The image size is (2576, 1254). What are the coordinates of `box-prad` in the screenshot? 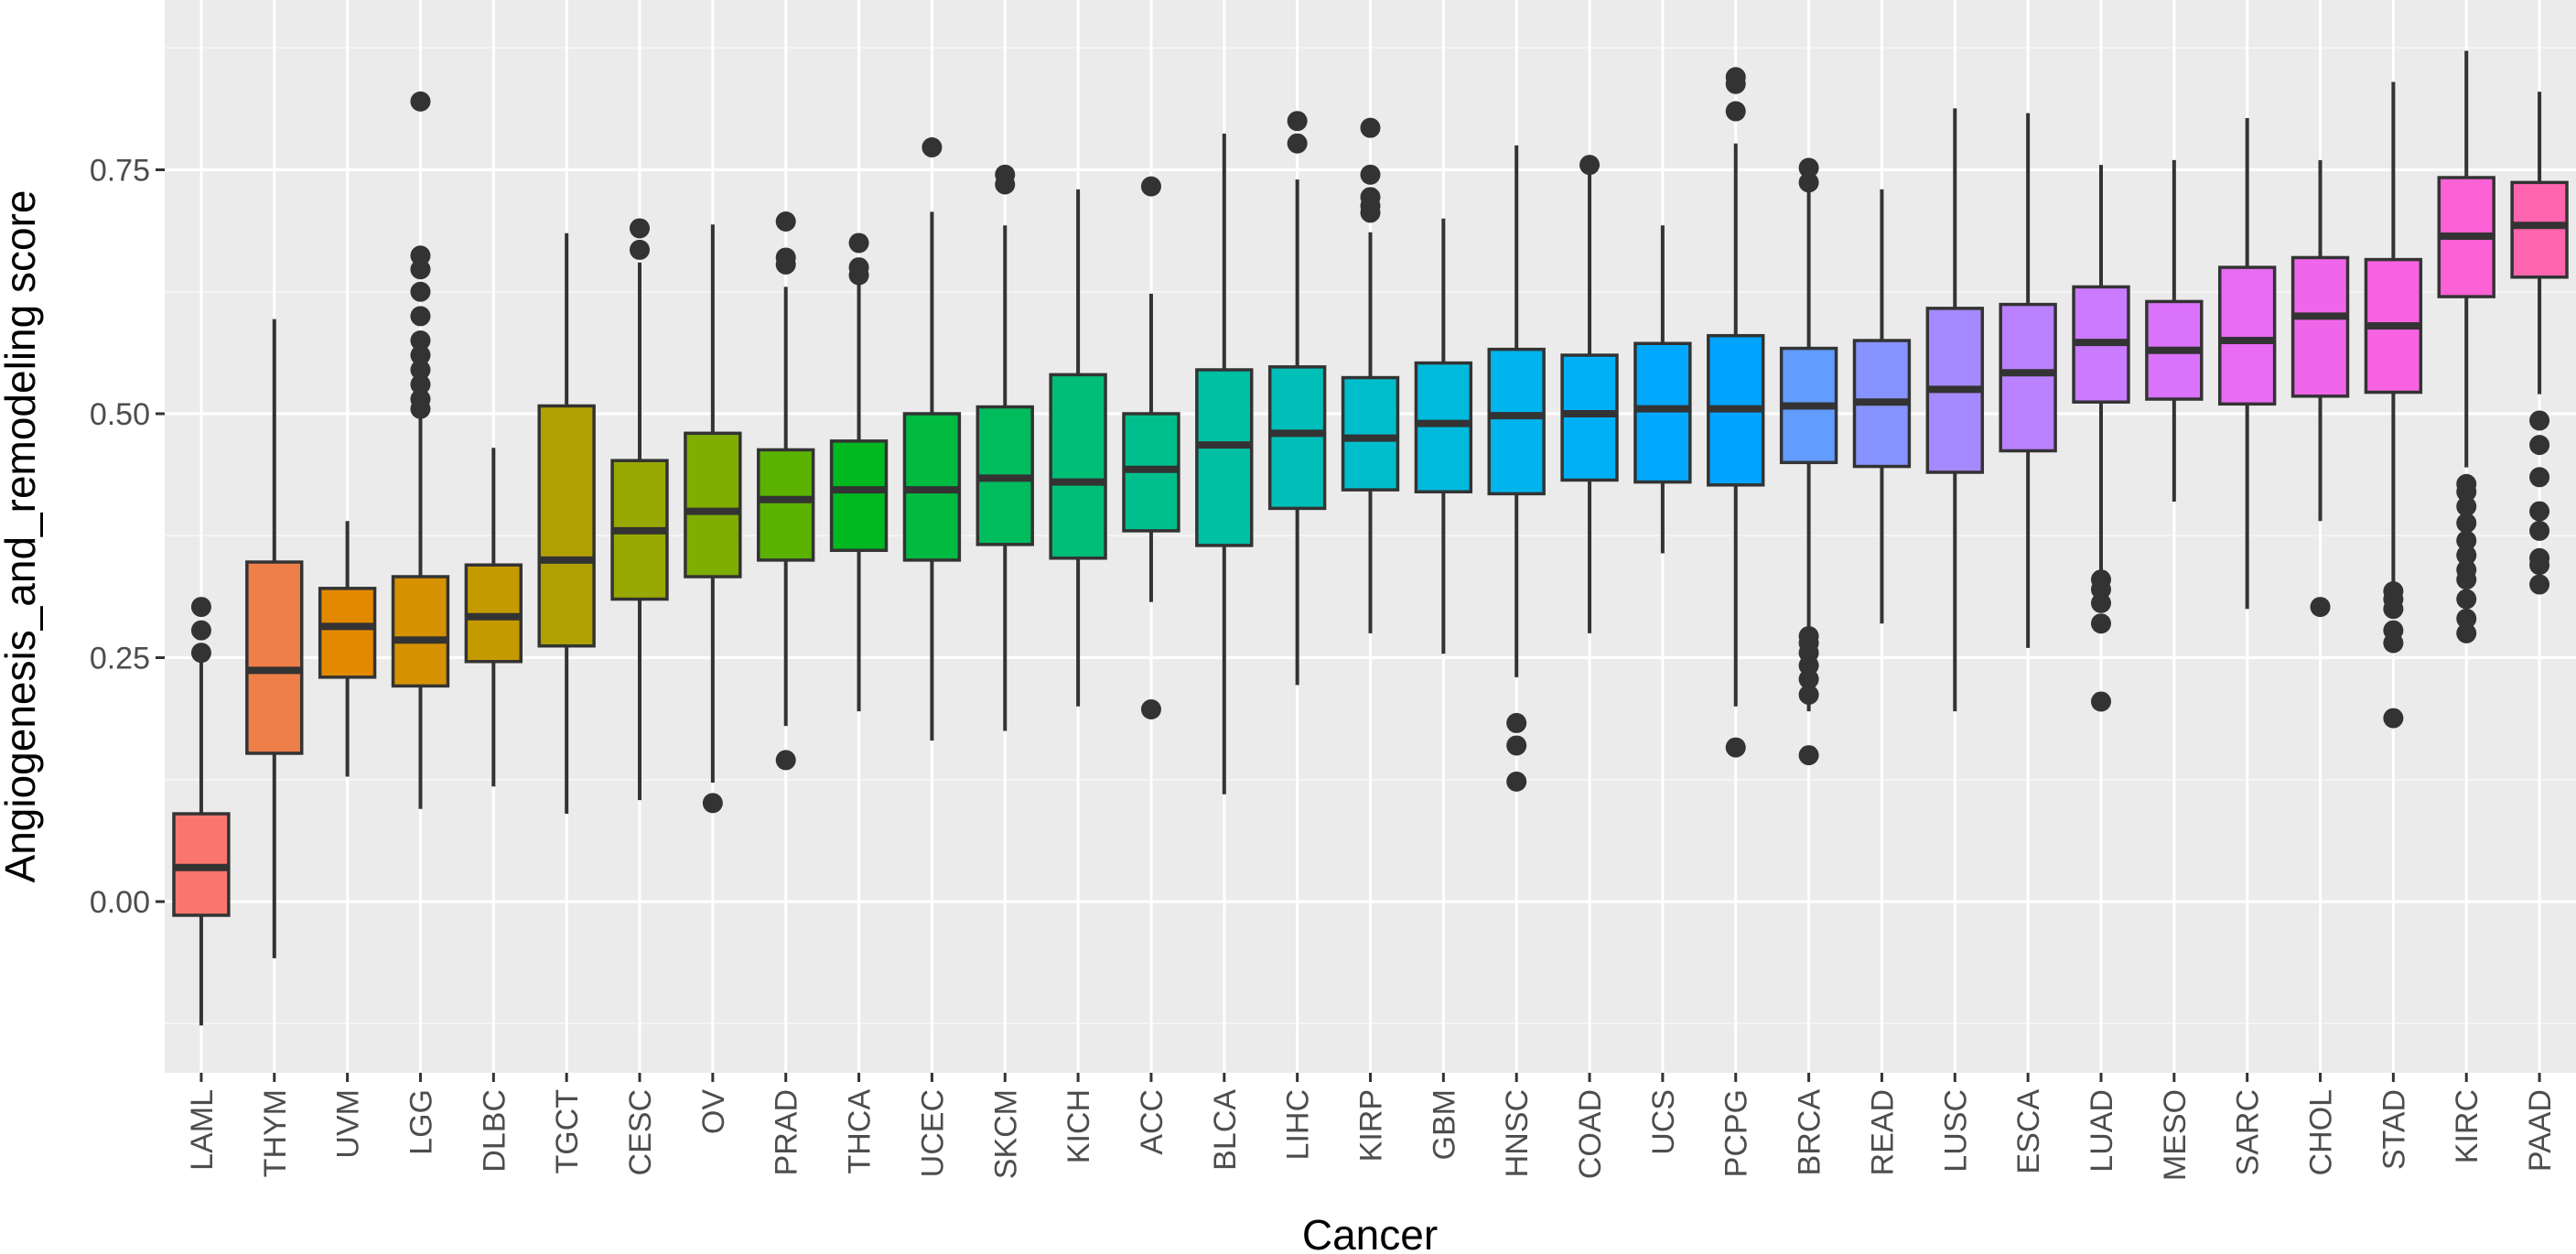 It's located at (786, 491).